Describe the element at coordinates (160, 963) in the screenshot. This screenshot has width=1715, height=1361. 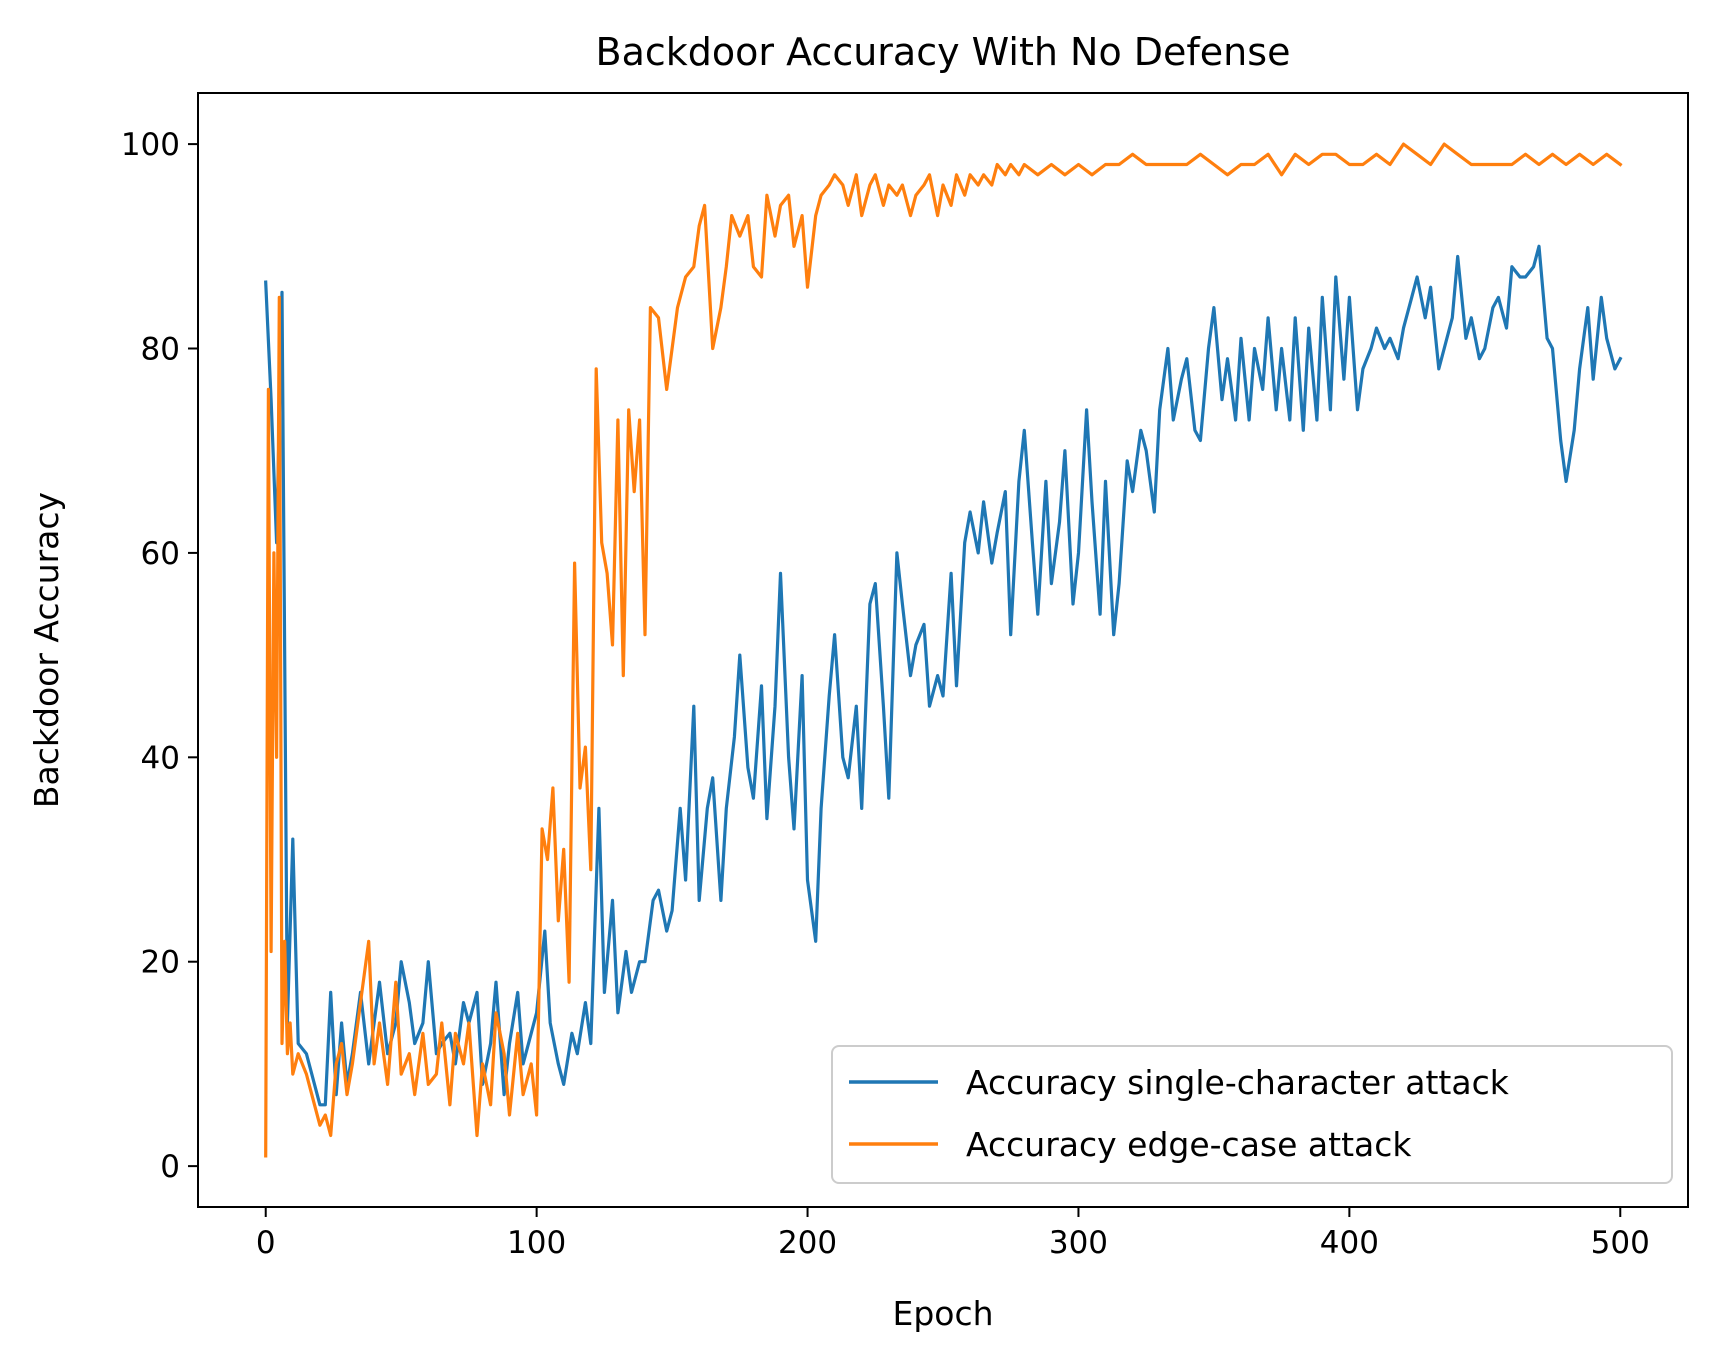
I see `y-tick-label: 20` at that location.